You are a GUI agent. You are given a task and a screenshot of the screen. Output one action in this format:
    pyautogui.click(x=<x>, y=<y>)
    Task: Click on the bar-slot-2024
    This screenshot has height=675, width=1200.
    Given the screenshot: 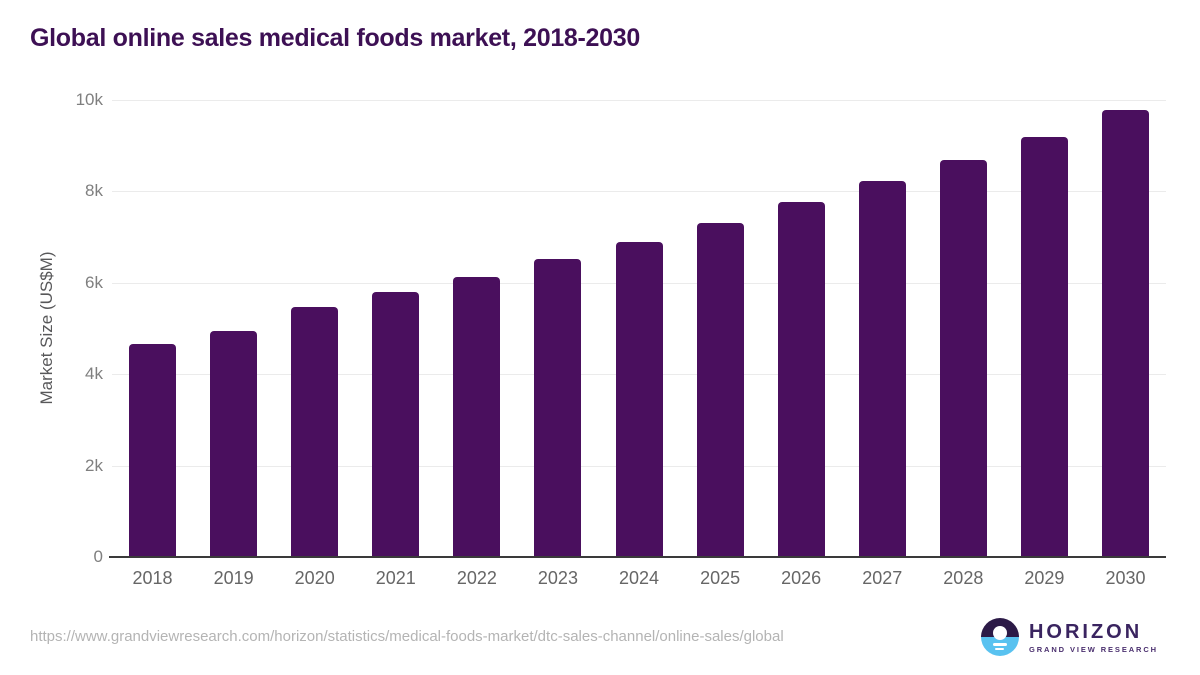 What is the action you would take?
    pyautogui.click(x=638, y=328)
    